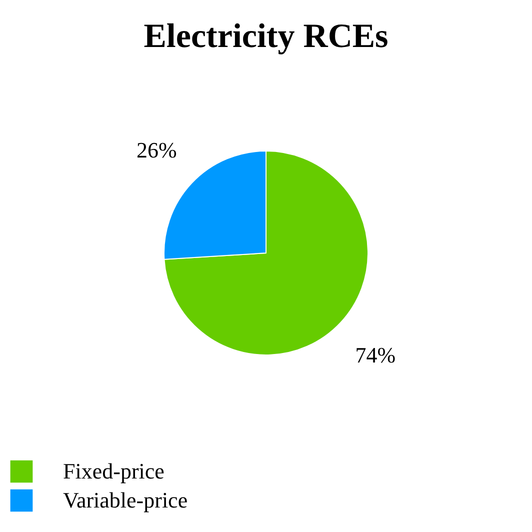 The image size is (532, 532). Describe the element at coordinates (113, 471) in the screenshot. I see `legend-label: Fixed-price` at that location.